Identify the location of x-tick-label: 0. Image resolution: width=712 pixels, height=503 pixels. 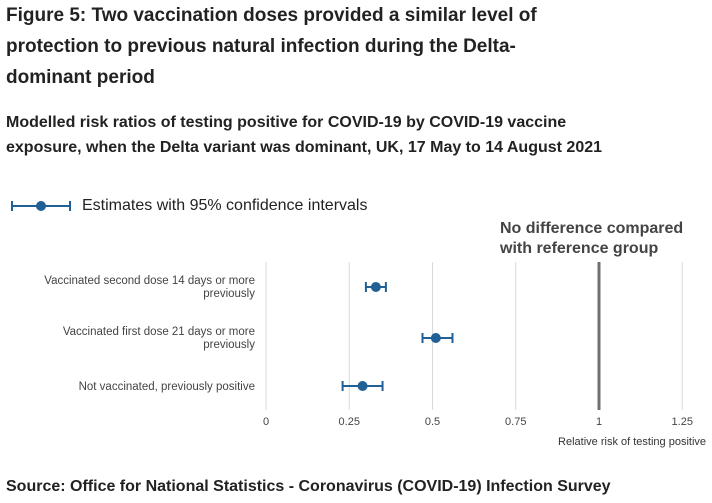
(266, 422).